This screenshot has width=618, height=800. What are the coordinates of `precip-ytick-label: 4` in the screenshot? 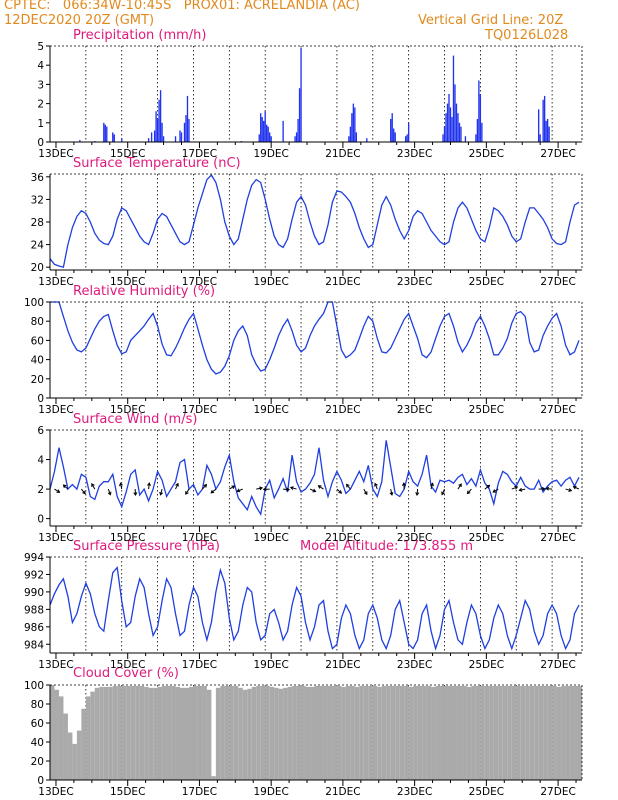 It's located at (40, 66).